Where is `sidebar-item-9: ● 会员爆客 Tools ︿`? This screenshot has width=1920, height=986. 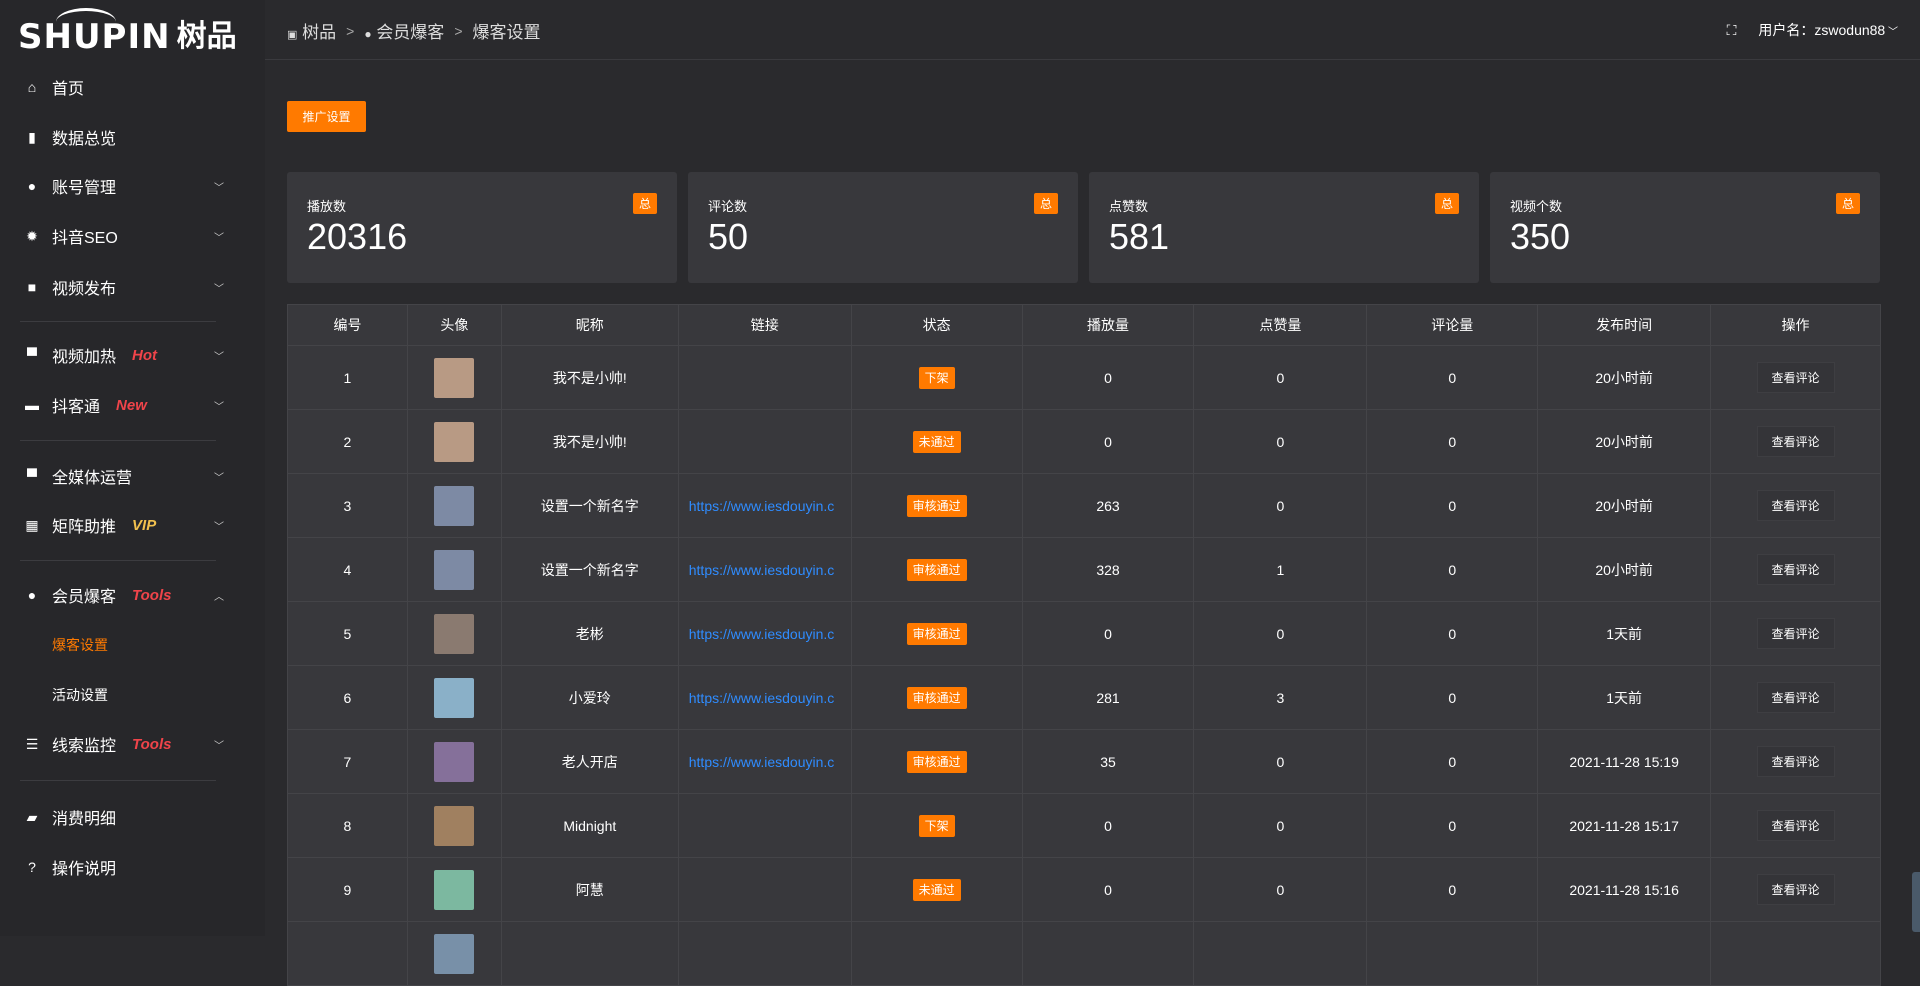
sidebar-item-9: ● 会员爆客 Tools ︿ is located at coordinates (132, 595).